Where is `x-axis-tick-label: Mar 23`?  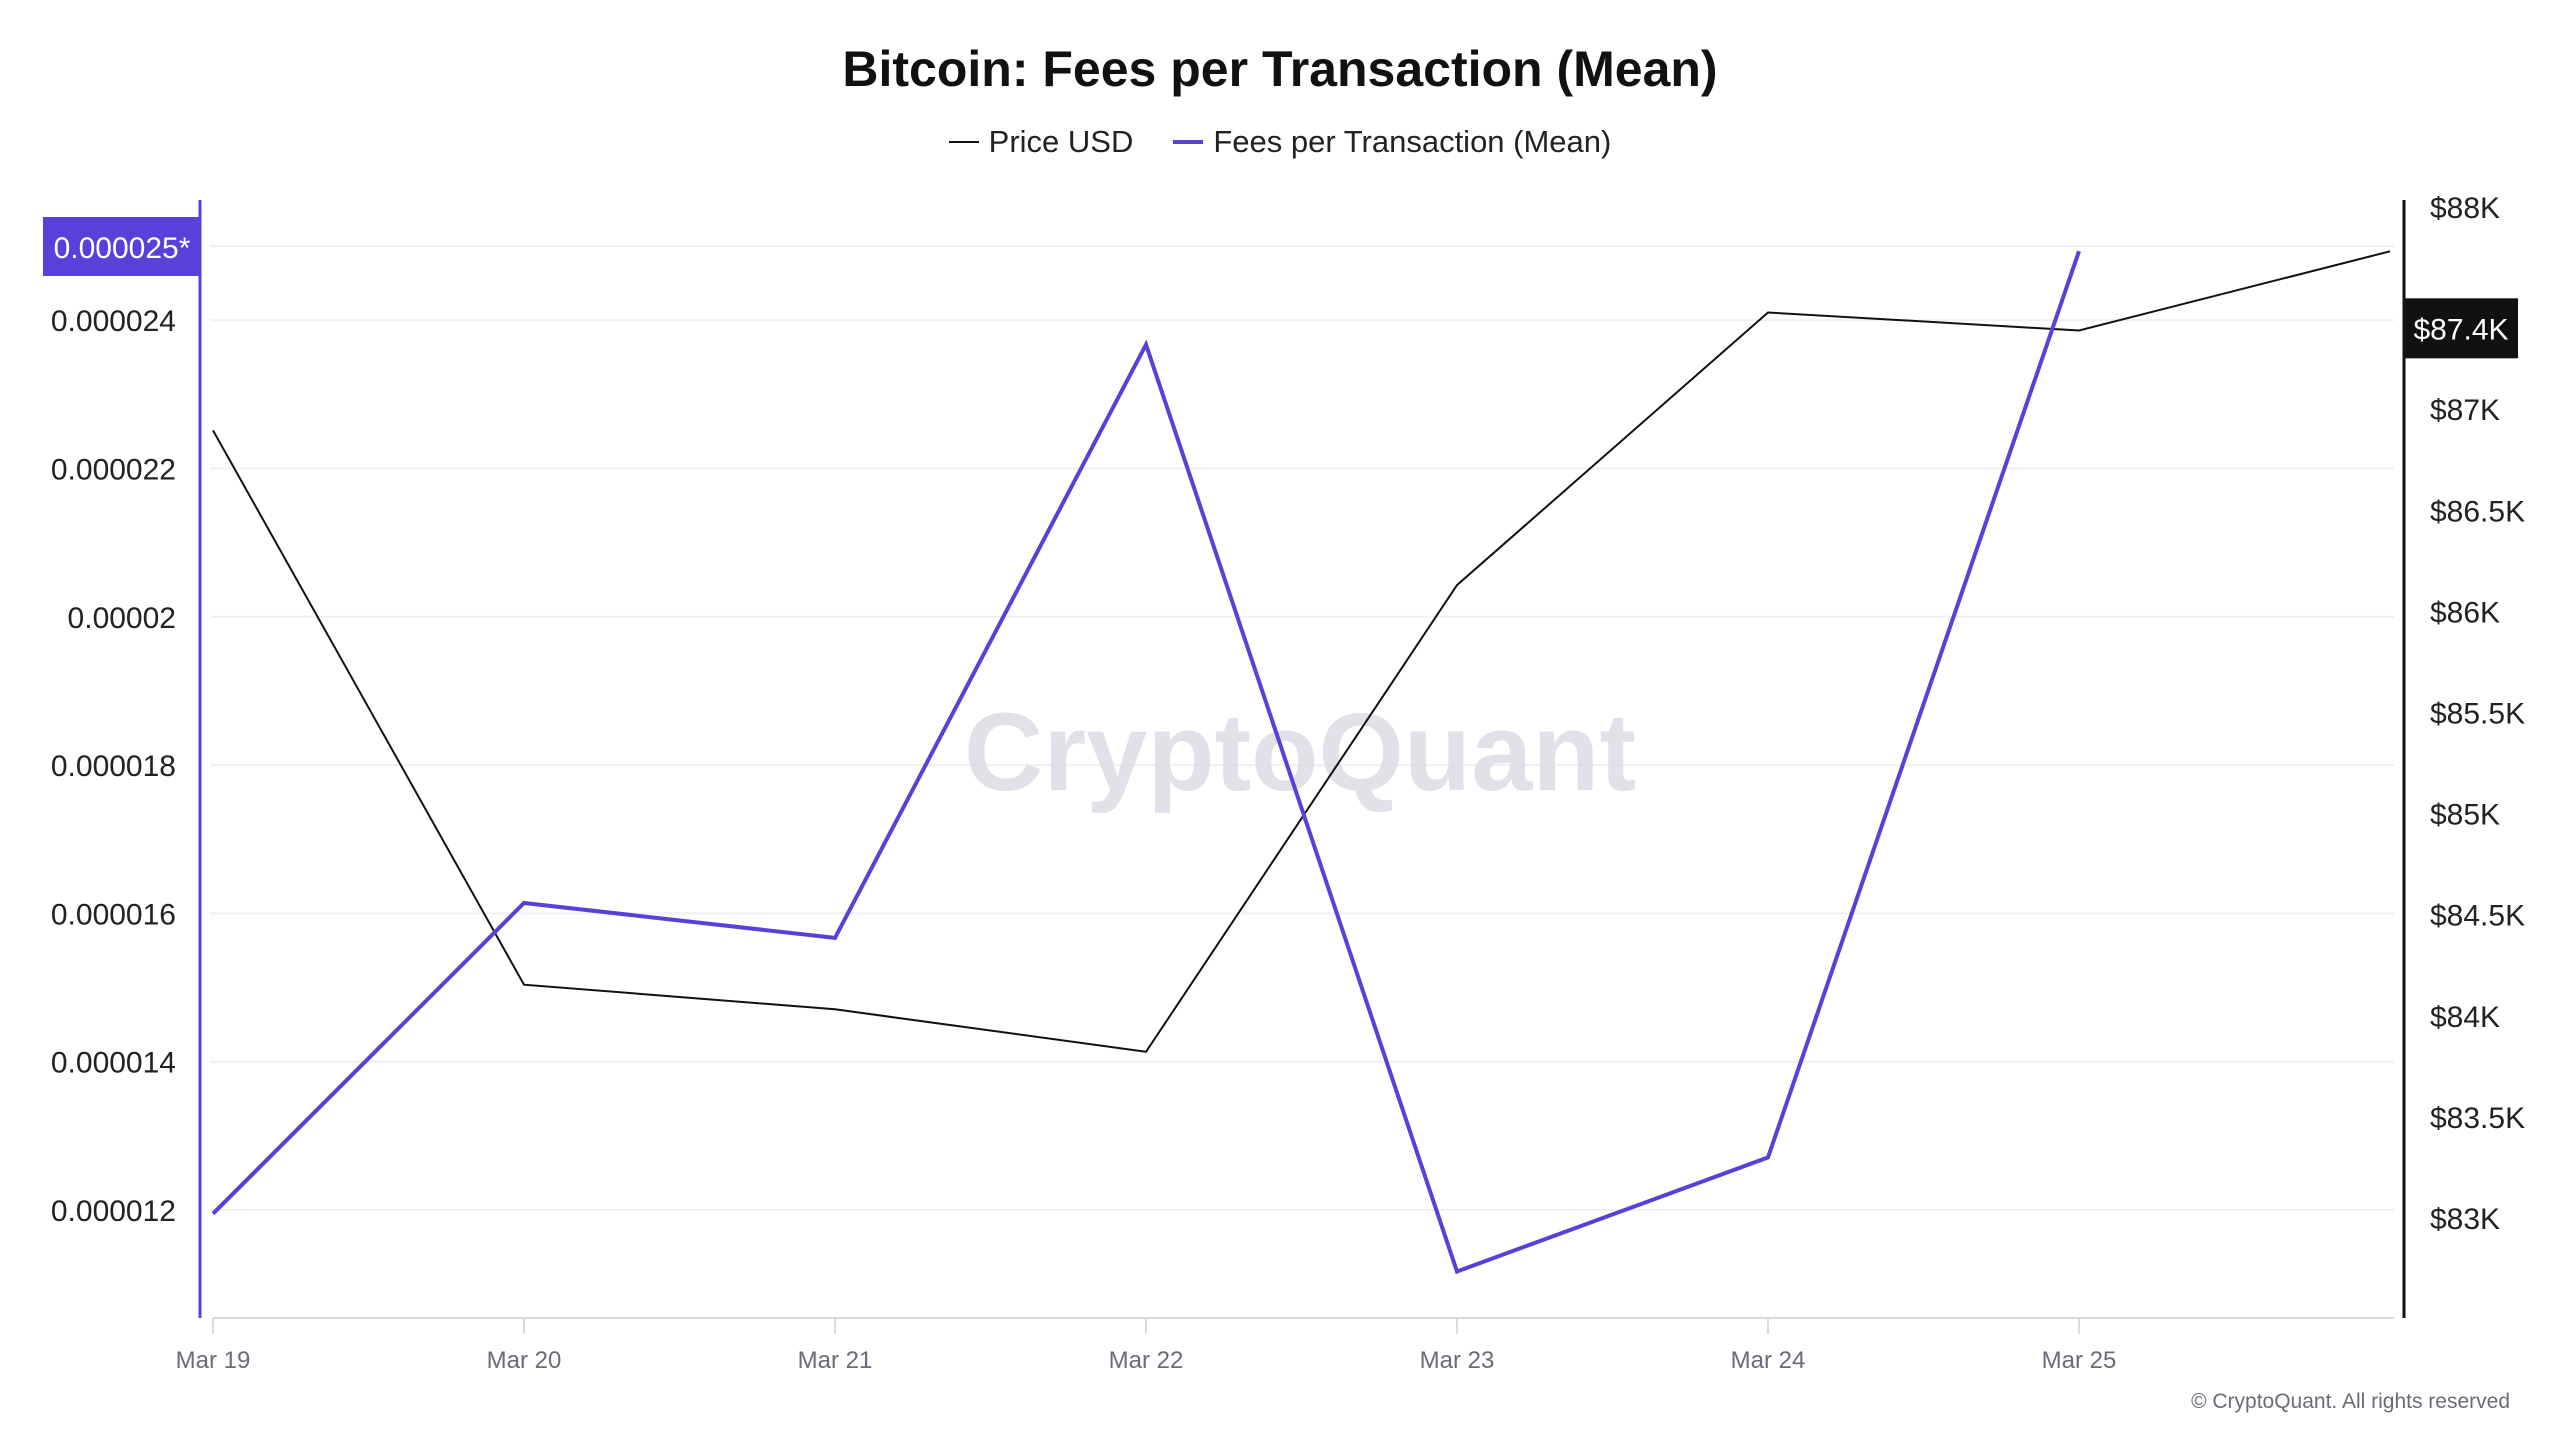
x-axis-tick-label: Mar 23 is located at coordinates (1457, 1360).